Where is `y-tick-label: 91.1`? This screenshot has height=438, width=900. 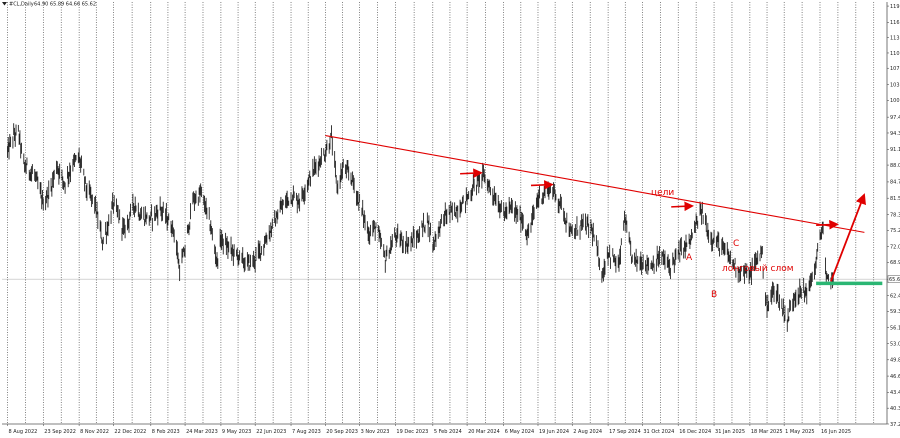 y-tick-label: 91.1 is located at coordinates (895, 150).